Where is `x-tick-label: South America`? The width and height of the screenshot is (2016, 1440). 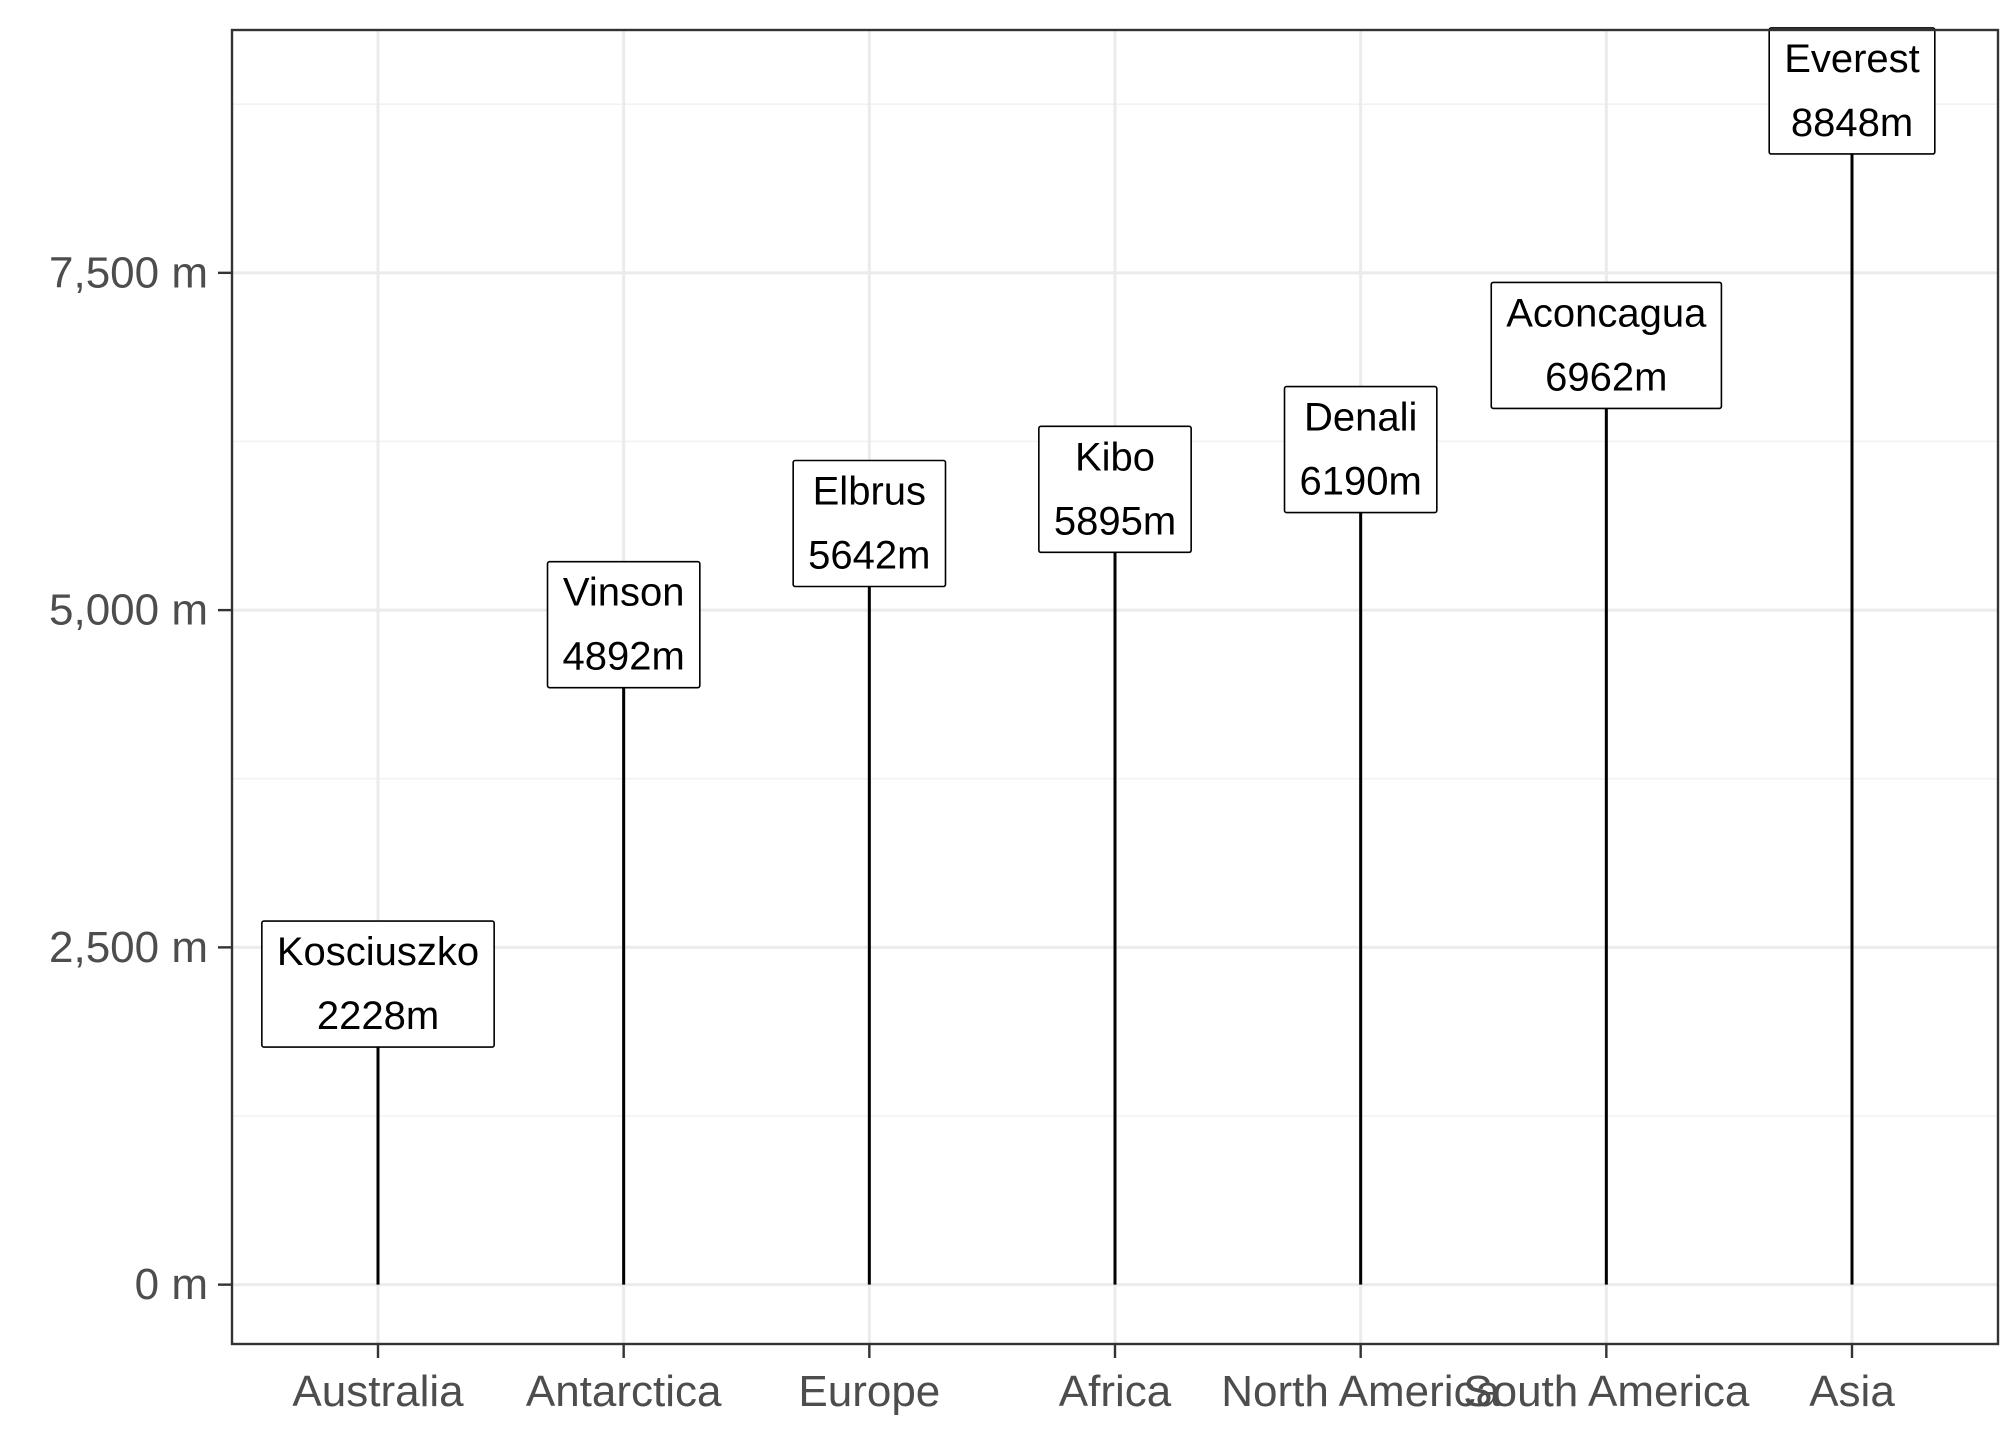
x-tick-label: South America is located at coordinates (1606, 1391).